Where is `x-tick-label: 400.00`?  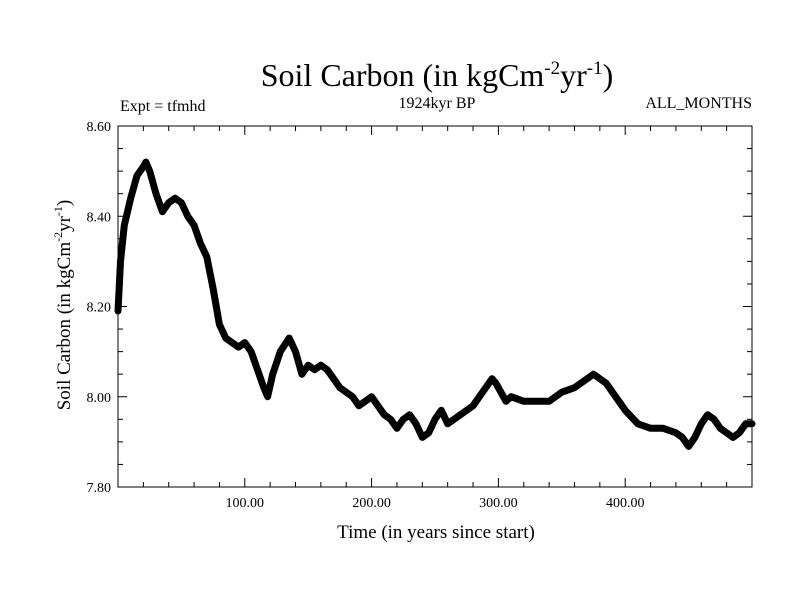 x-tick-label: 400.00 is located at coordinates (625, 503).